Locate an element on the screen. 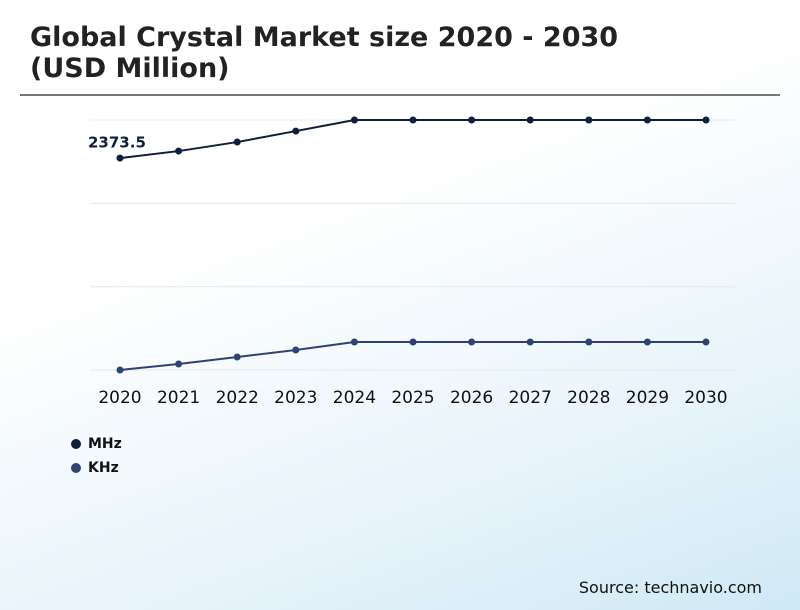  x-tick-label: 2024 is located at coordinates (354, 398).